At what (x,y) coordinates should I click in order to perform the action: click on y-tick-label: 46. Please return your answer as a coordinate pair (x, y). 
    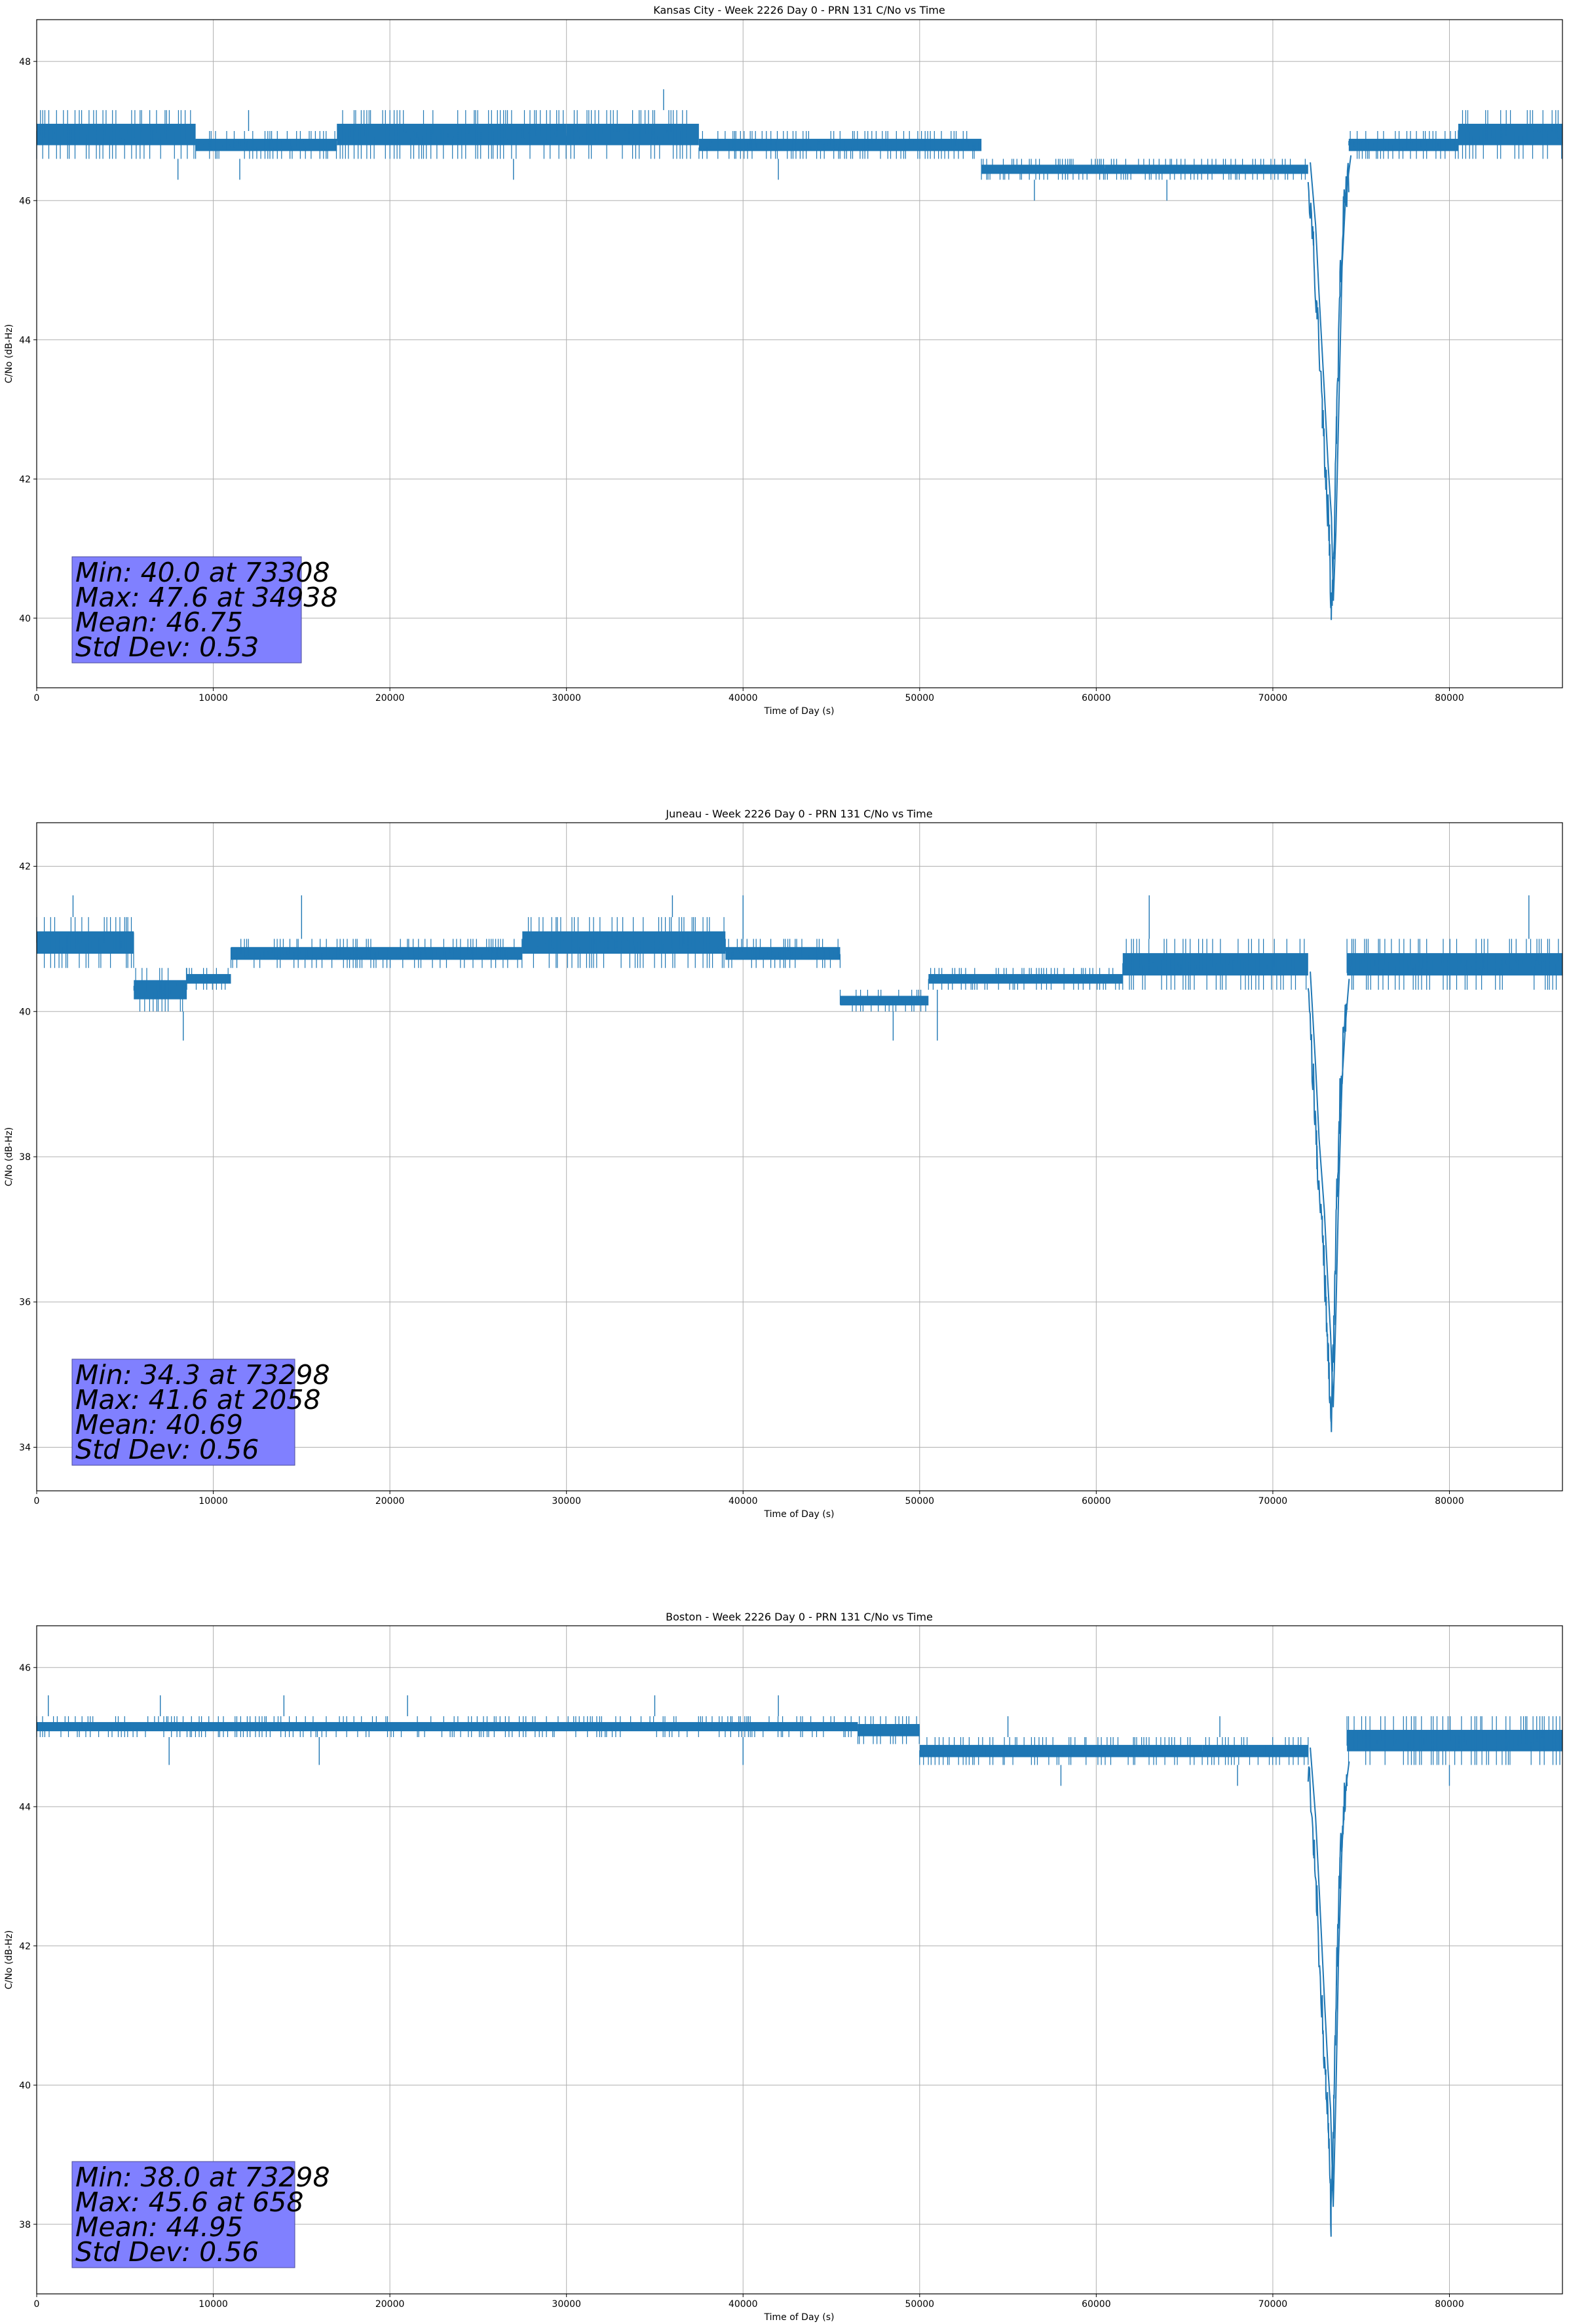
    Looking at the image, I should click on (25, 1668).